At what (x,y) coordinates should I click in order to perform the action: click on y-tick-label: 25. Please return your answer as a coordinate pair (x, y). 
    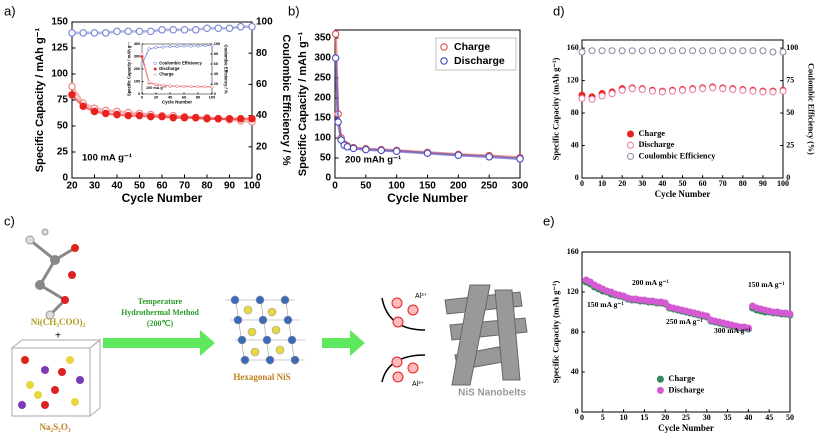
    Looking at the image, I should click on (63, 152).